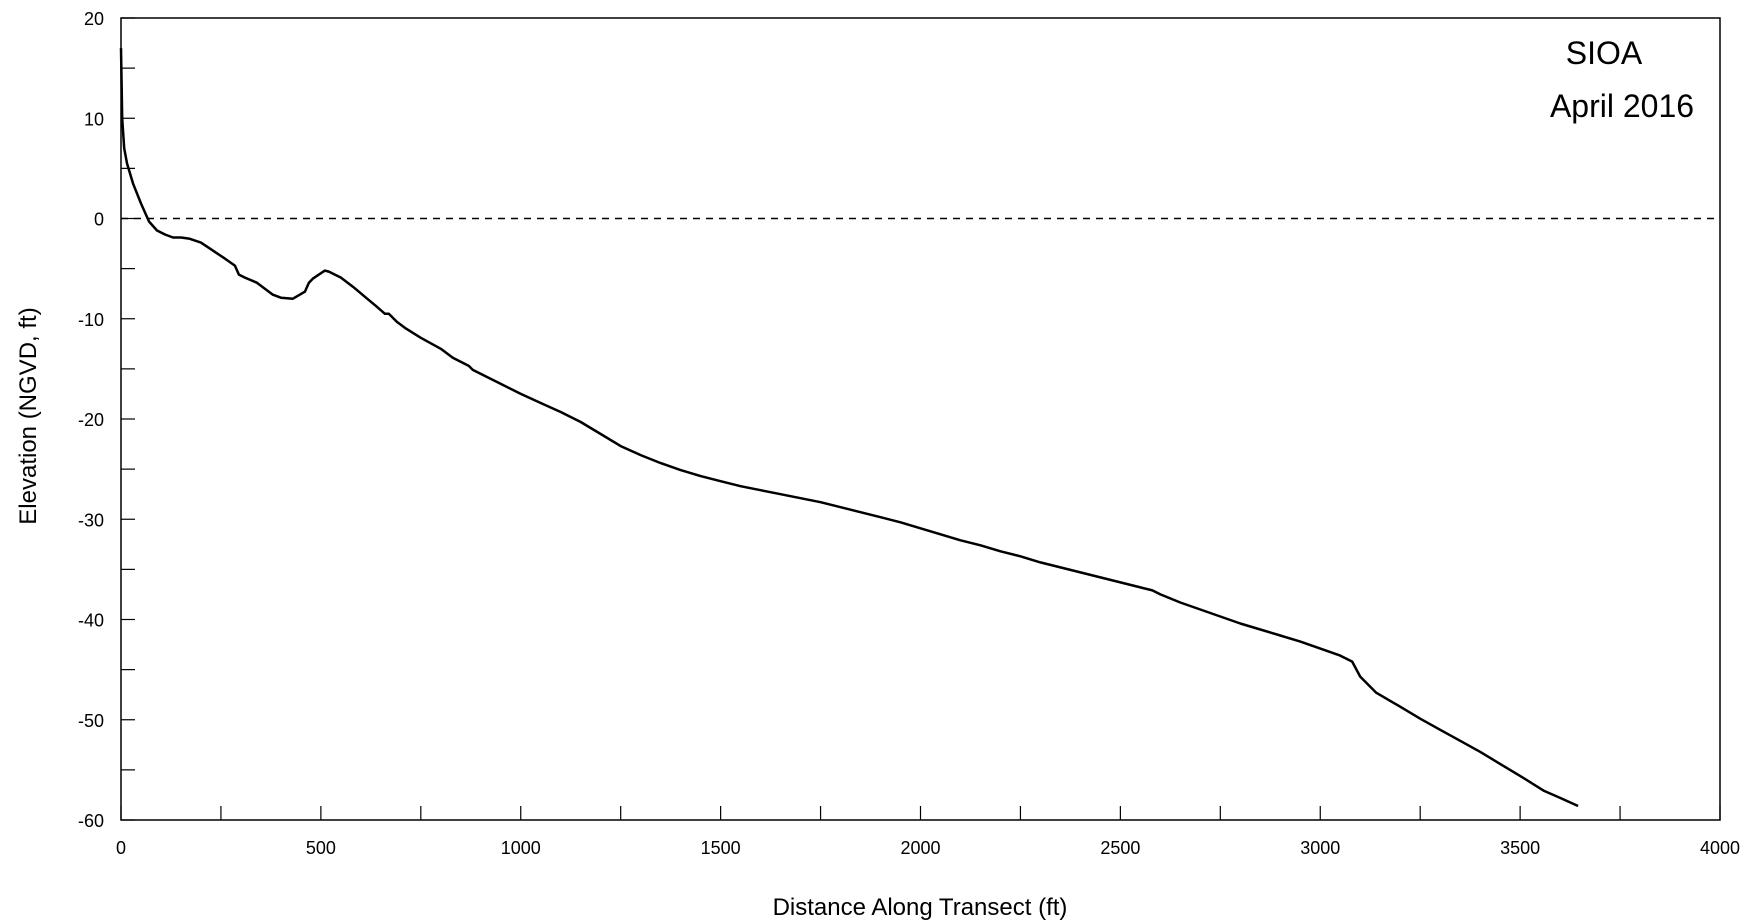 The image size is (1758, 923). Describe the element at coordinates (1320, 848) in the screenshot. I see `x-tick-label: 3000` at that location.